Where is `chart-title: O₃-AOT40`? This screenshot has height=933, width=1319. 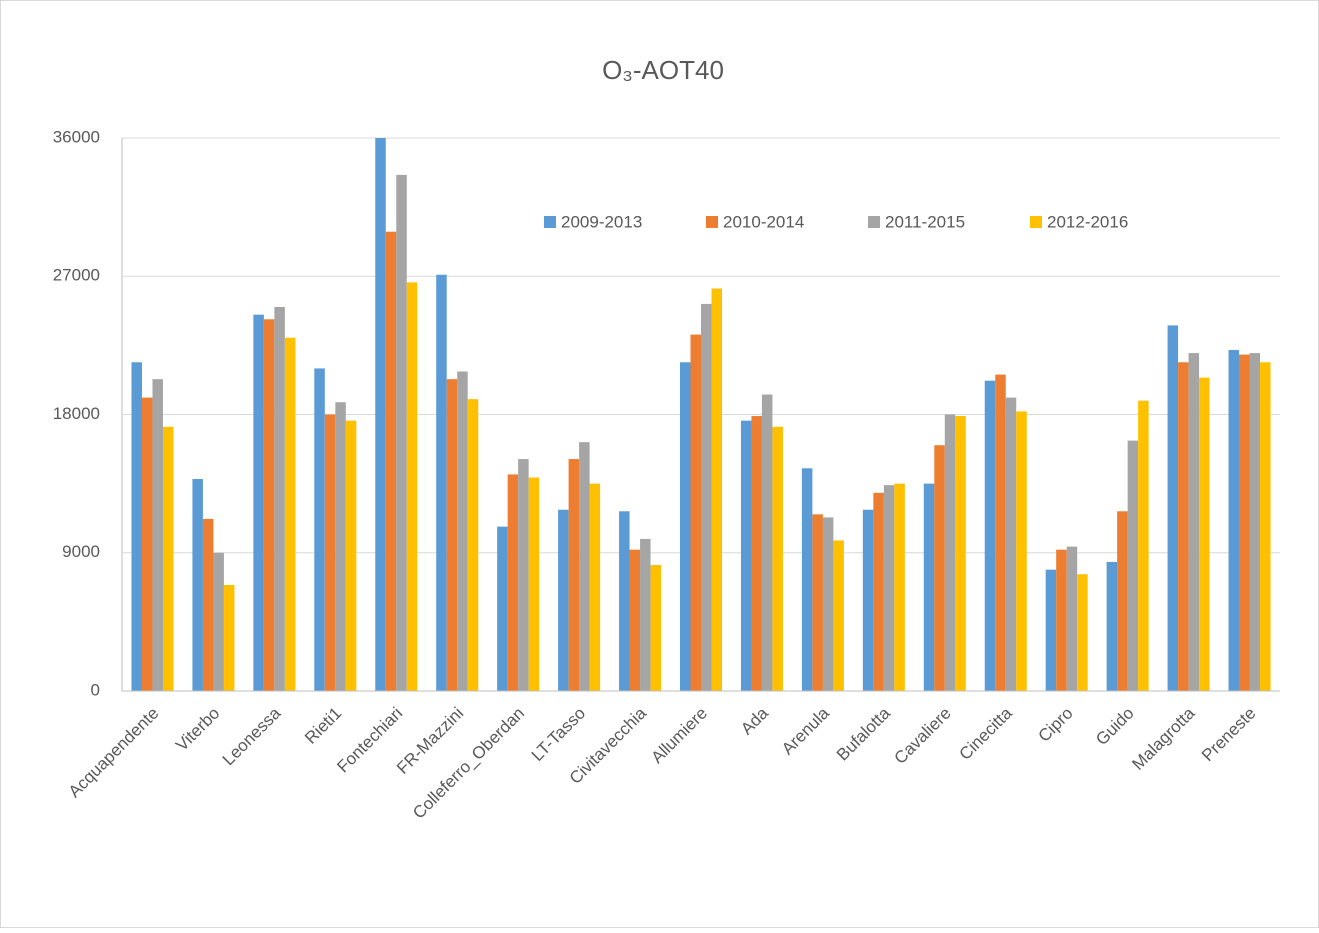 chart-title: O₃-AOT40 is located at coordinates (663, 70).